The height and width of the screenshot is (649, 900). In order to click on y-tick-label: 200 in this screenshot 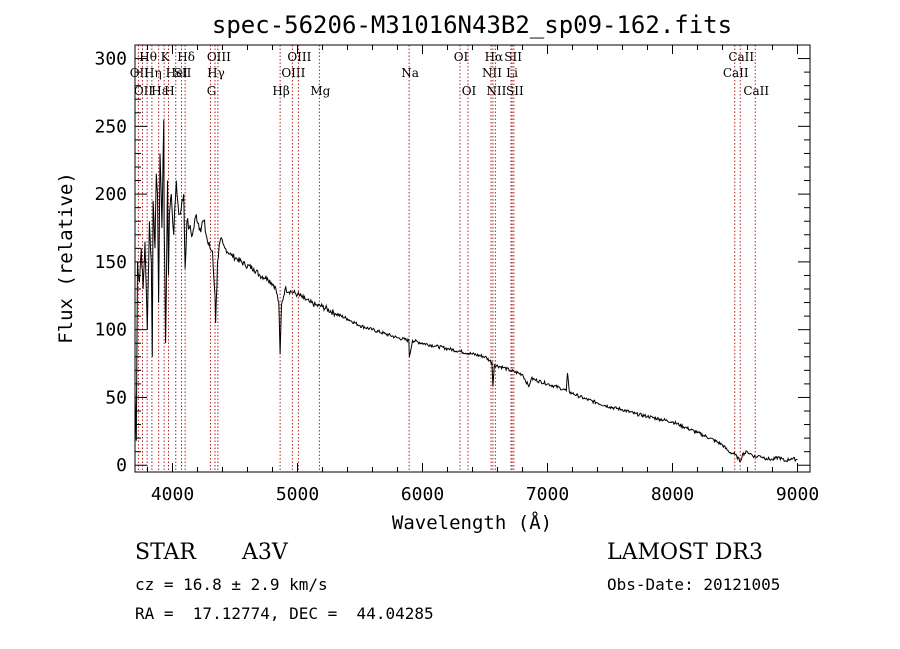, I will do `click(110, 194)`.